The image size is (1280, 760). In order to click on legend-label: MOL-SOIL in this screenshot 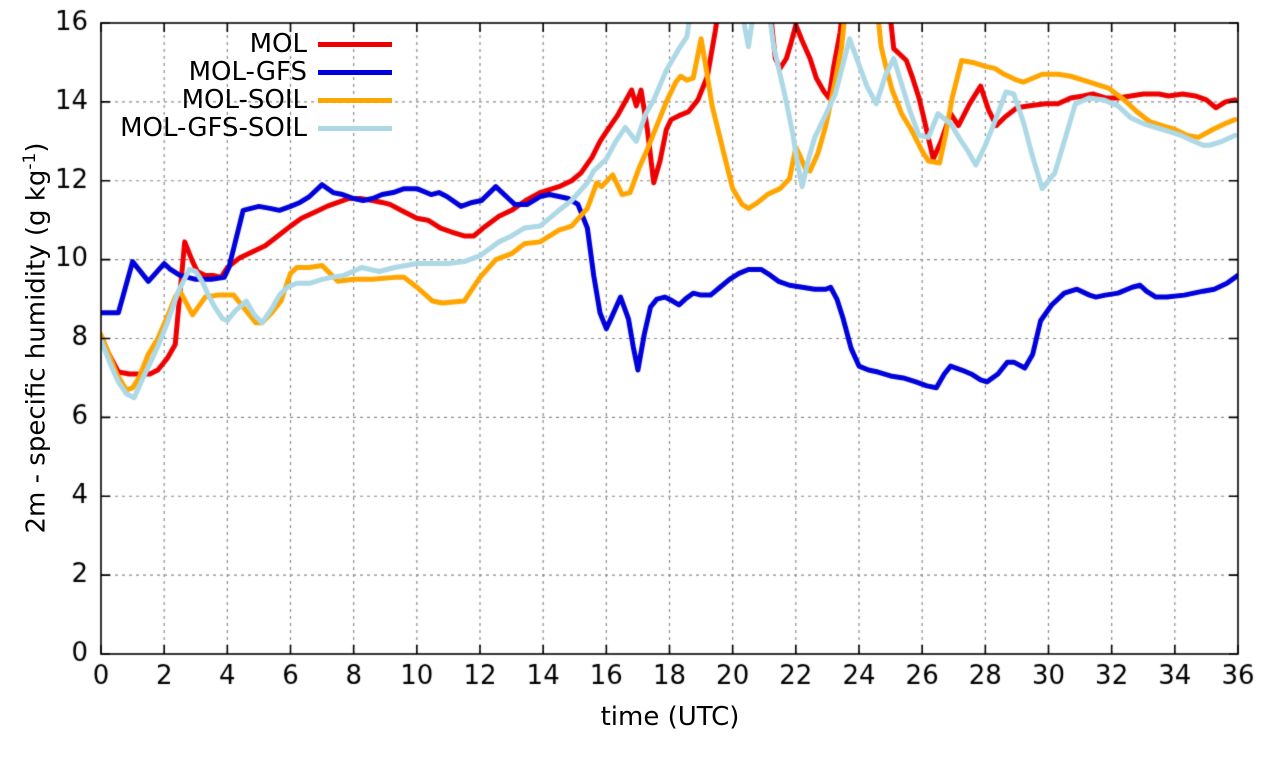, I will do `click(244, 100)`.